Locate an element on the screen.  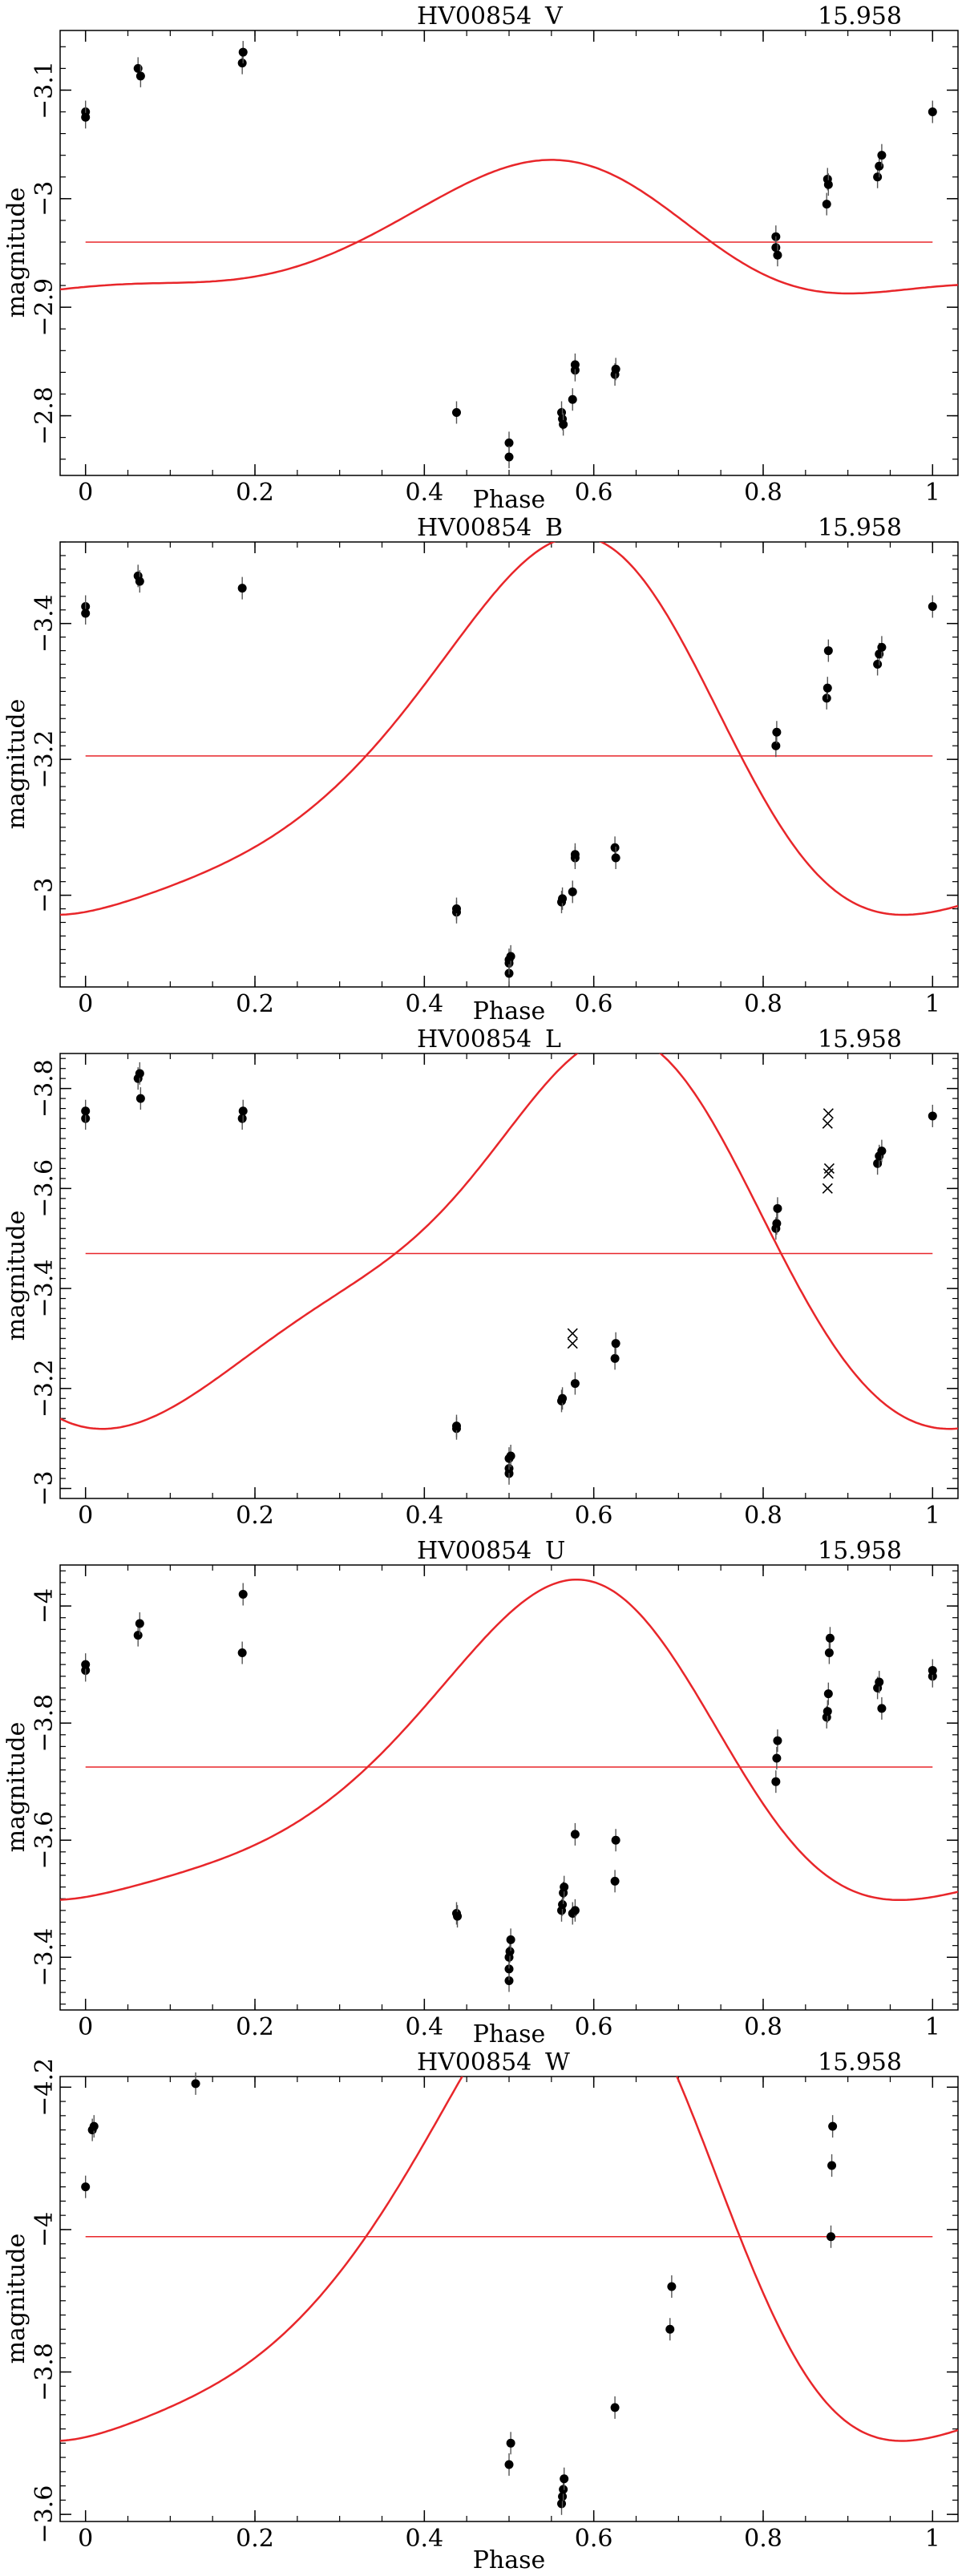
y-tick-label: −3.2 is located at coordinates (44, 759).